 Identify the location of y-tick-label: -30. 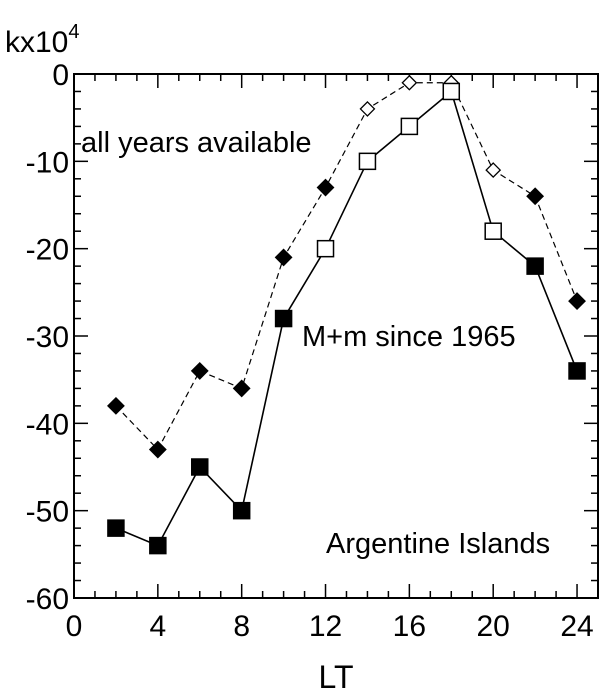
(47, 337).